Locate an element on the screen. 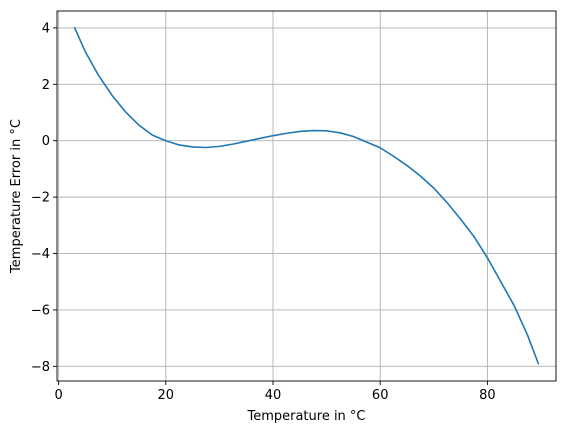  y-tick-label: 4 is located at coordinates (46, 28).